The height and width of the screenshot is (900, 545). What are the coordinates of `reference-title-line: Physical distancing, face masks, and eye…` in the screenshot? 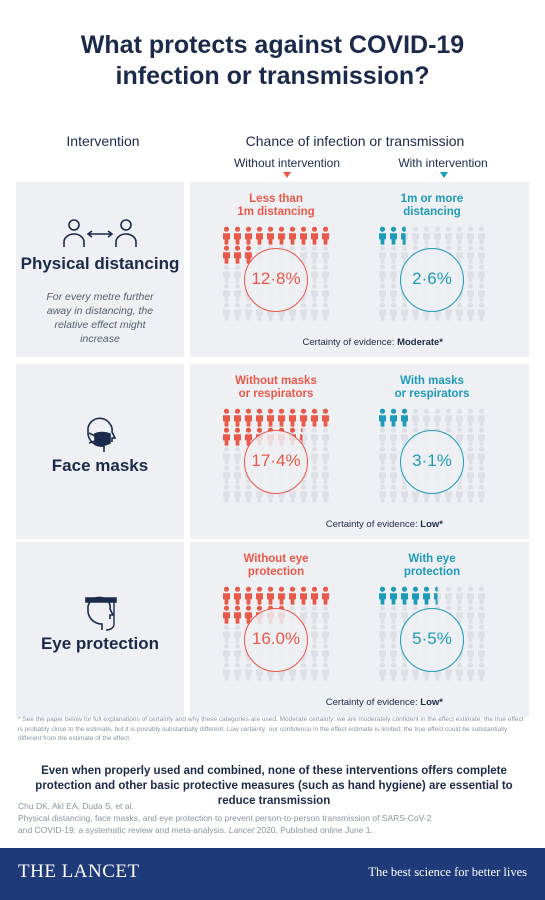 It's located at (225, 818).